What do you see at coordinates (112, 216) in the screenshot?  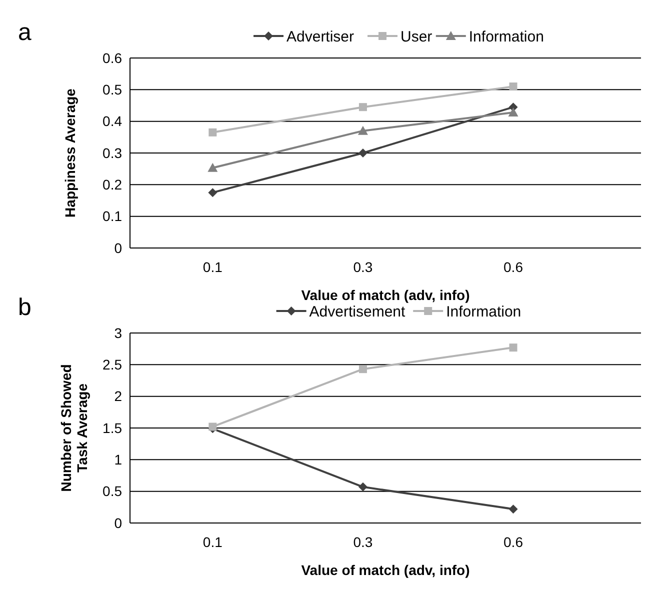 I see `y-tick-label: 0.1` at bounding box center [112, 216].